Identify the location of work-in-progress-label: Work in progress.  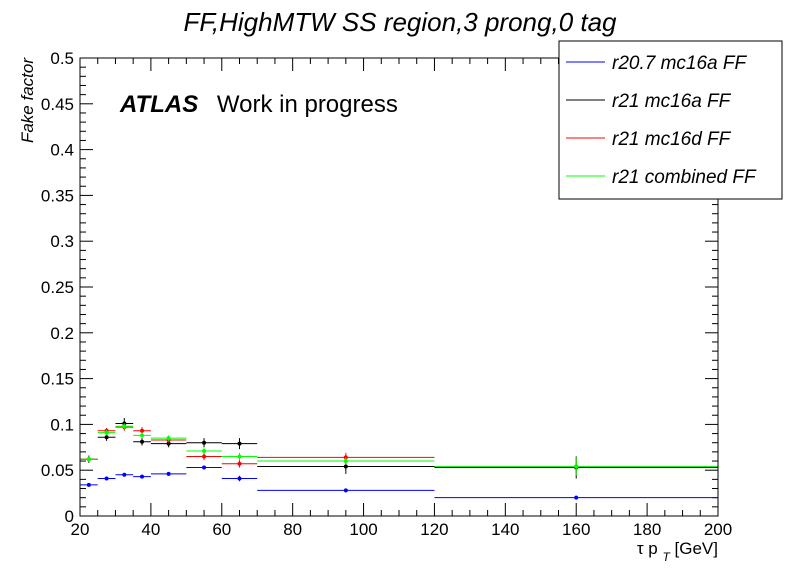
(307, 104).